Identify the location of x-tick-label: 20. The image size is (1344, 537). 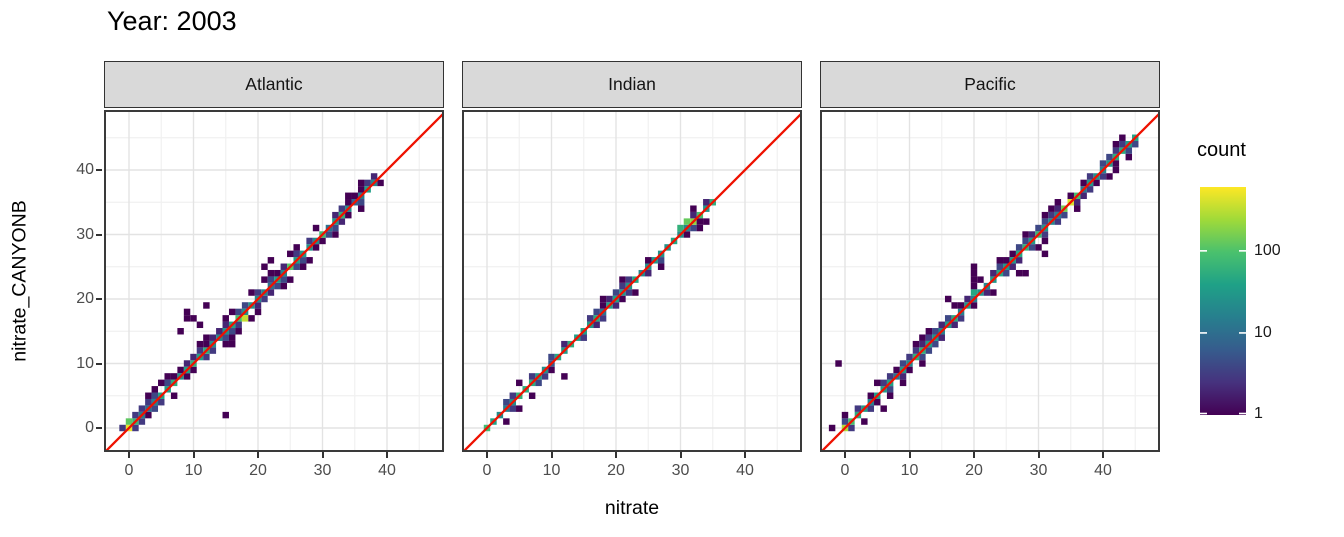
(974, 470).